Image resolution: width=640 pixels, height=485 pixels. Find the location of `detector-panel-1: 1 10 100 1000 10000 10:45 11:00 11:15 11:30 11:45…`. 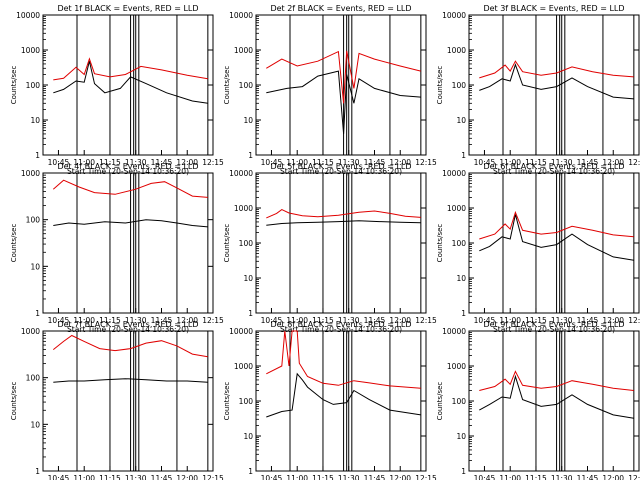

detector-panel-1: 1 10 100 1000 10000 10:45 11:00 11:15 11:30 11:45… is located at coordinates (117, 90).